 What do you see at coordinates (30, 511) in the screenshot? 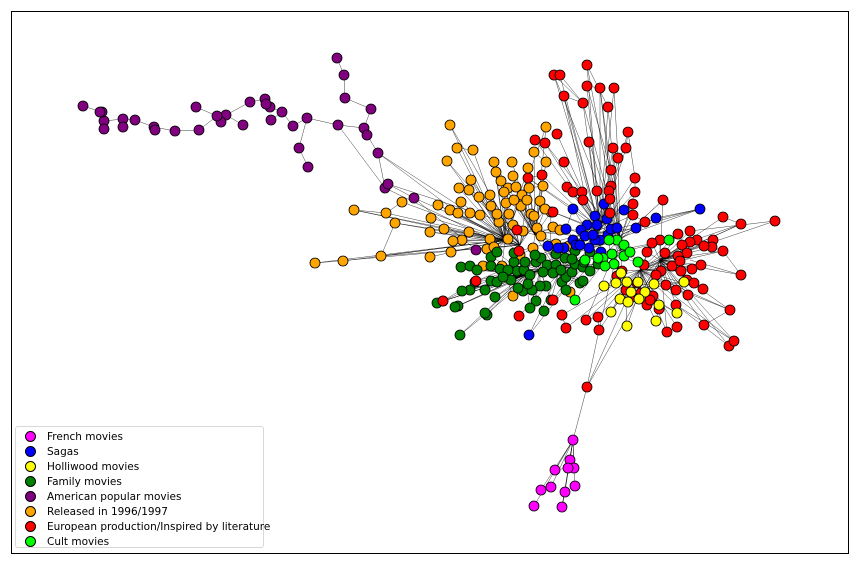
I see `legend-marker-released` at bounding box center [30, 511].